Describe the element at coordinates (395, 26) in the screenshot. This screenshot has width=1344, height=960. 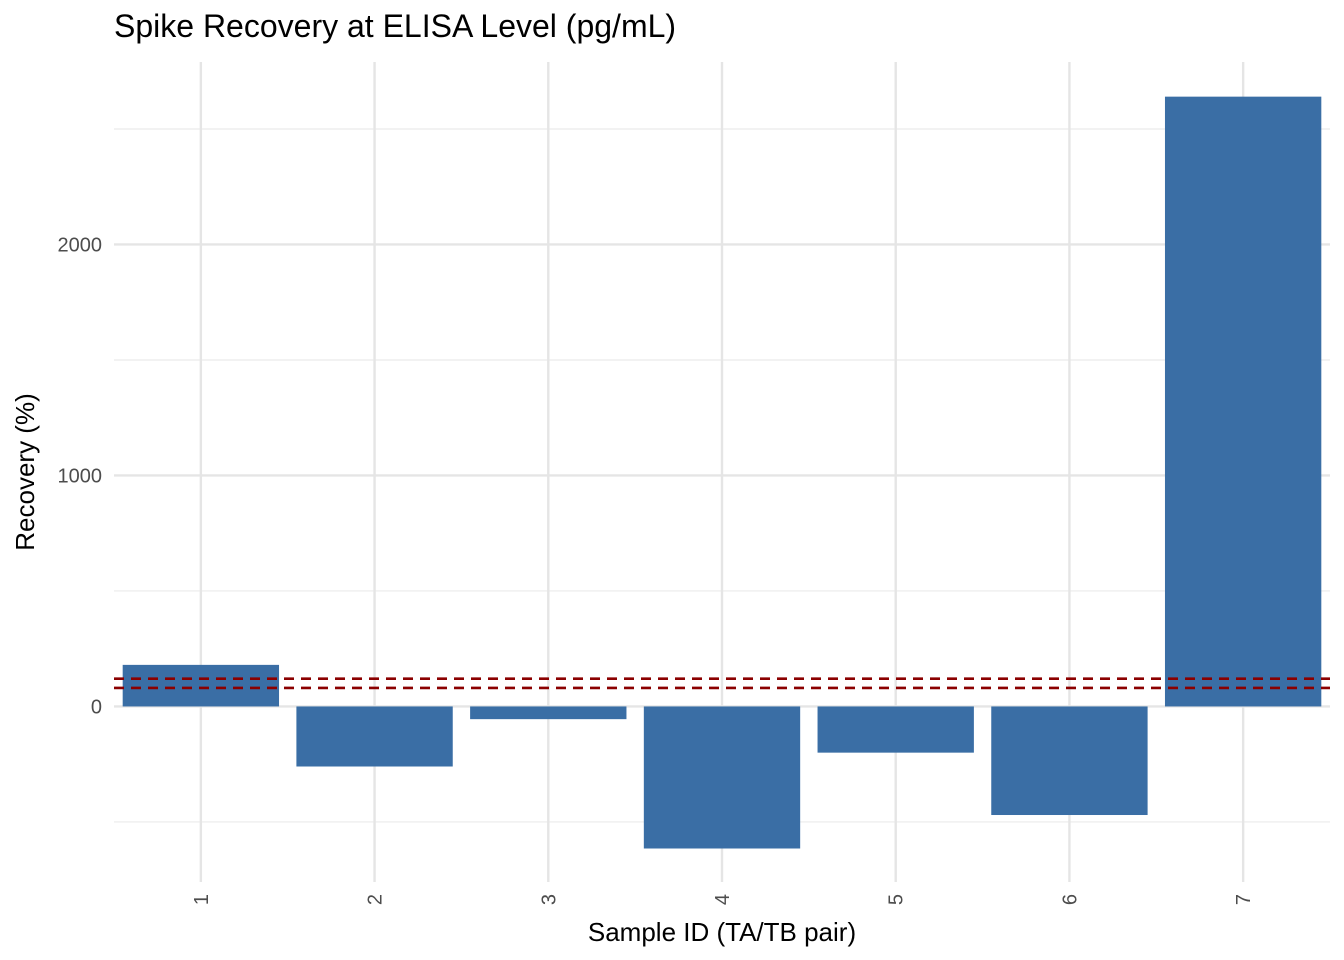
I see `chart-title: Spike Recovery at ELISA Level (pg/mL)` at that location.